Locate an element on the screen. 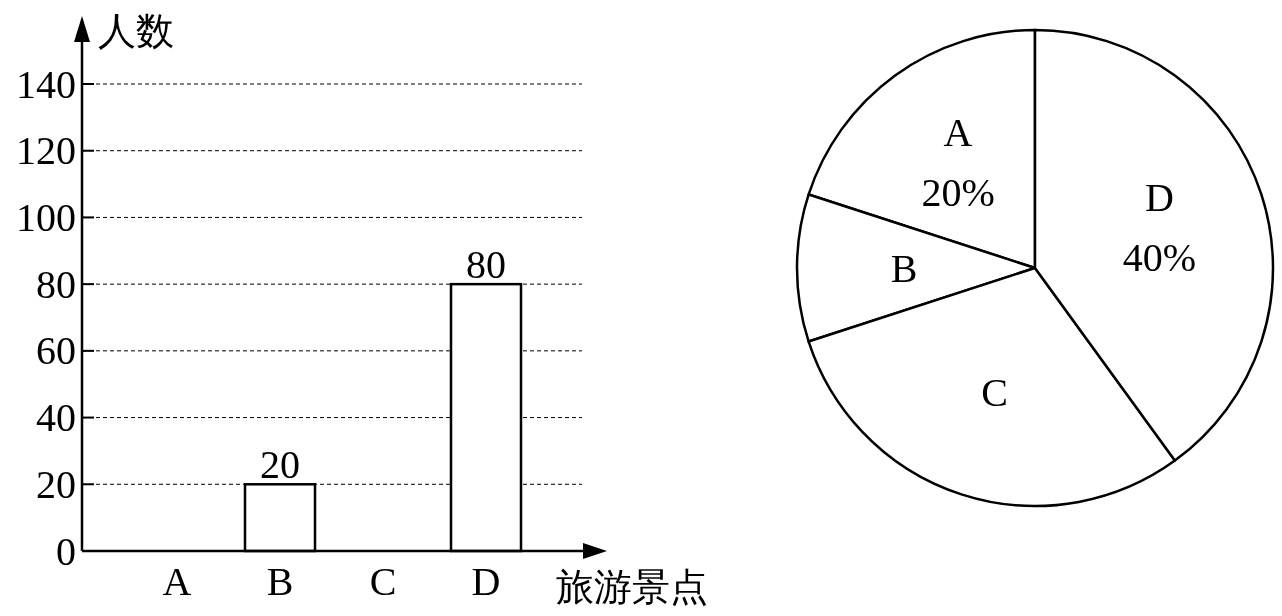 Image resolution: width=1282 pixels, height=616 pixels. x-tick-label: D is located at coordinates (486, 581).